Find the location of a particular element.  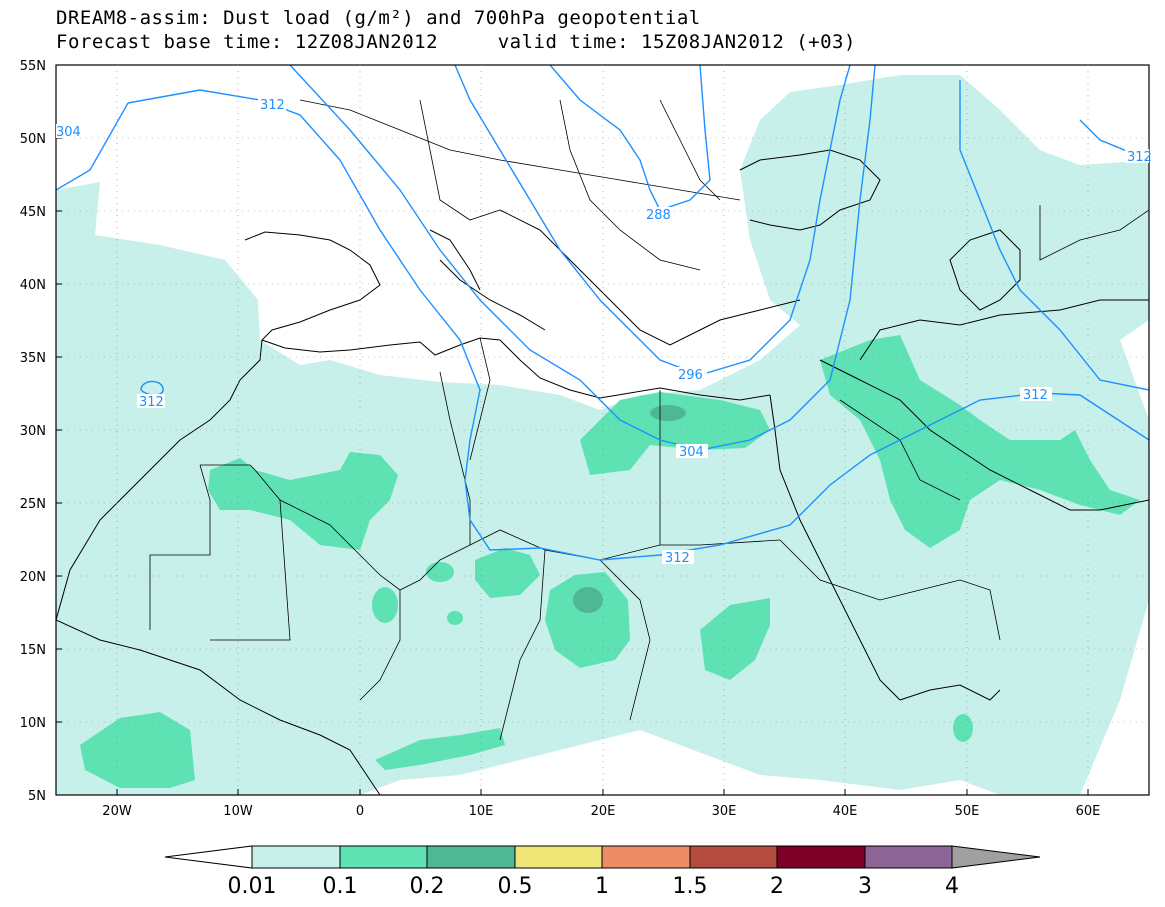

contour-label: 288 is located at coordinates (658, 215).